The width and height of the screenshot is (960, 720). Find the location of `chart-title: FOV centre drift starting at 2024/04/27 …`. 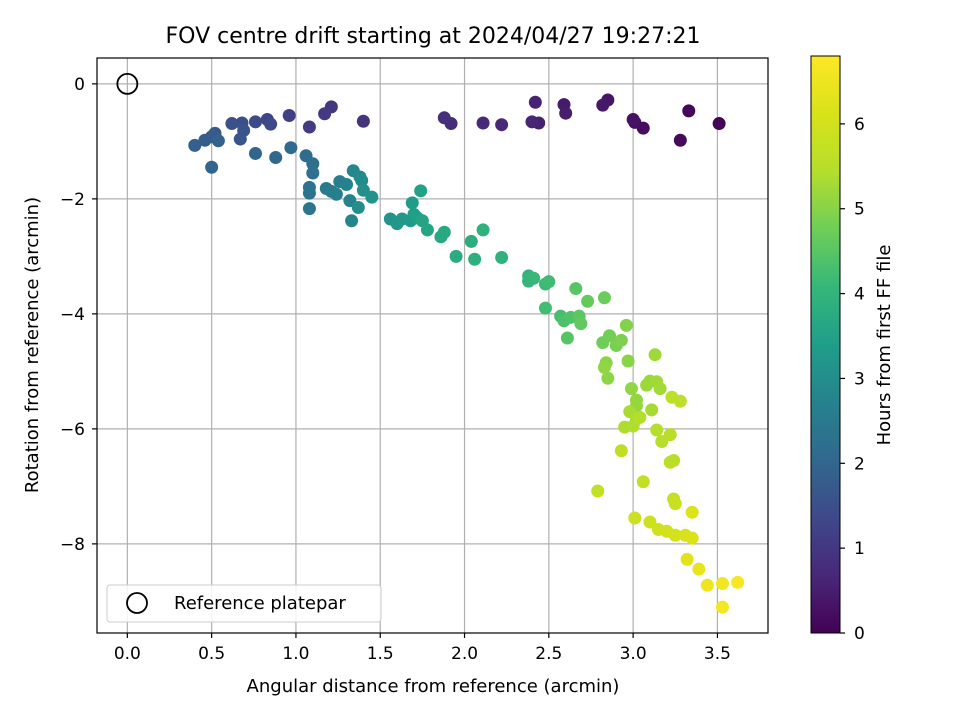

chart-title: FOV centre drift starting at 2024/04/27 … is located at coordinates (433, 36).